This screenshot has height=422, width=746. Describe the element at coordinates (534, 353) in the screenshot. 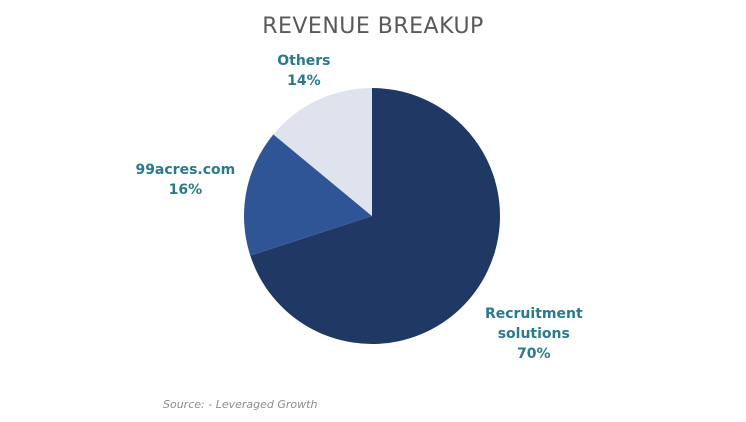

I see `value-label: 70%` at that location.